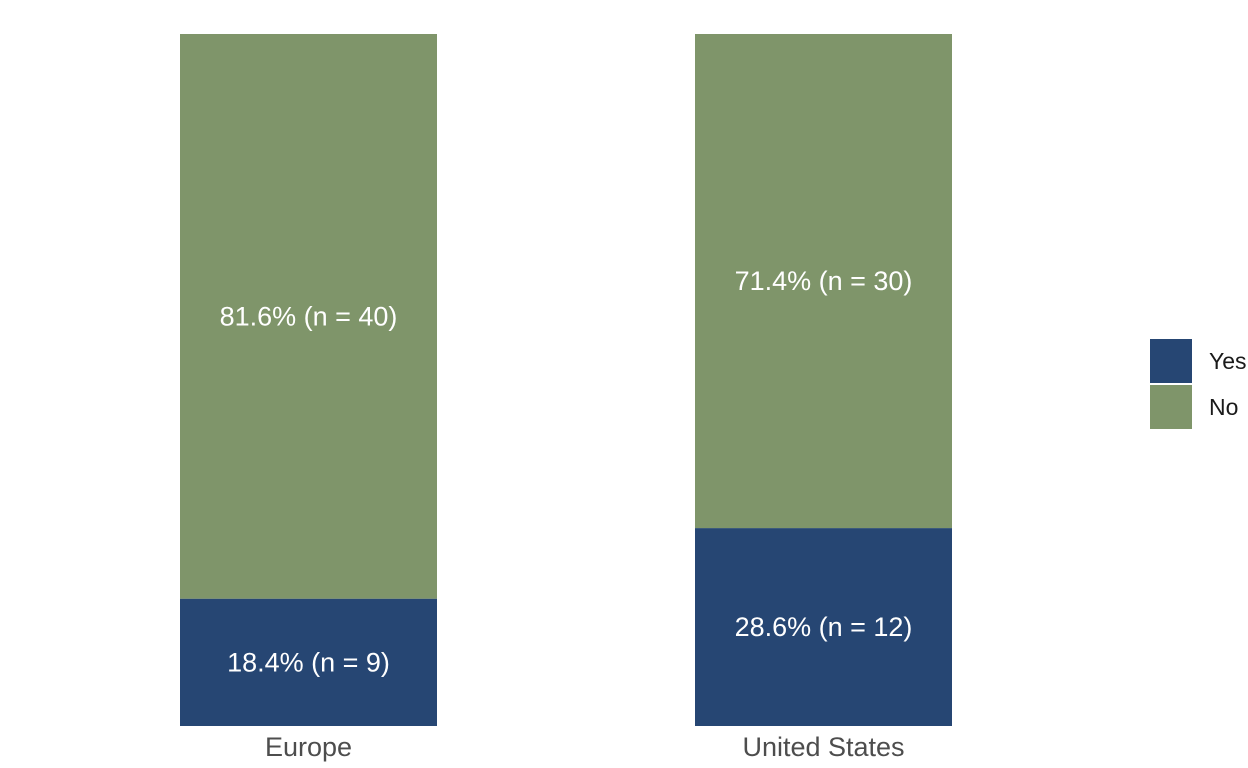  I want to click on bar-data-label: 28.6% (n = 12), so click(824, 627).